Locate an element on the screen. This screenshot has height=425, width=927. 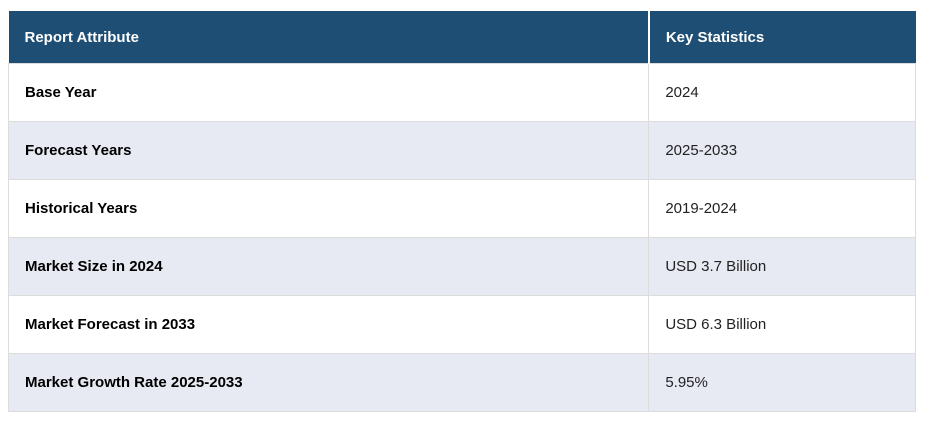
attribute-cell: Market Growth Rate 2025-2033 is located at coordinates (328, 382).